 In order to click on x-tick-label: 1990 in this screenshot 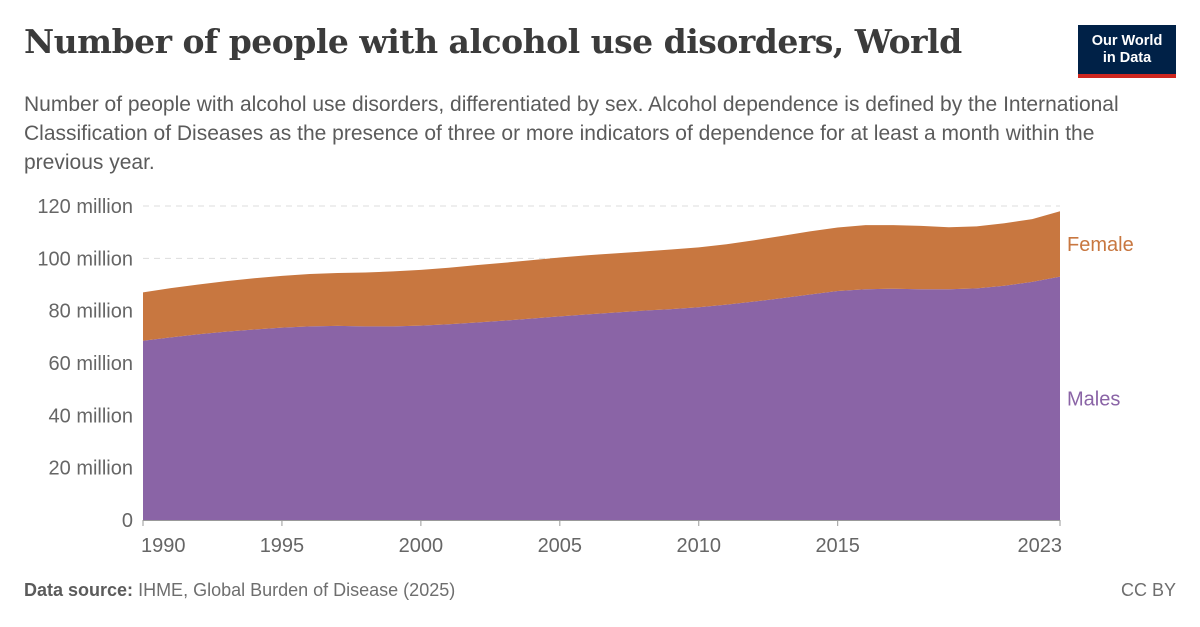, I will do `click(163, 546)`.